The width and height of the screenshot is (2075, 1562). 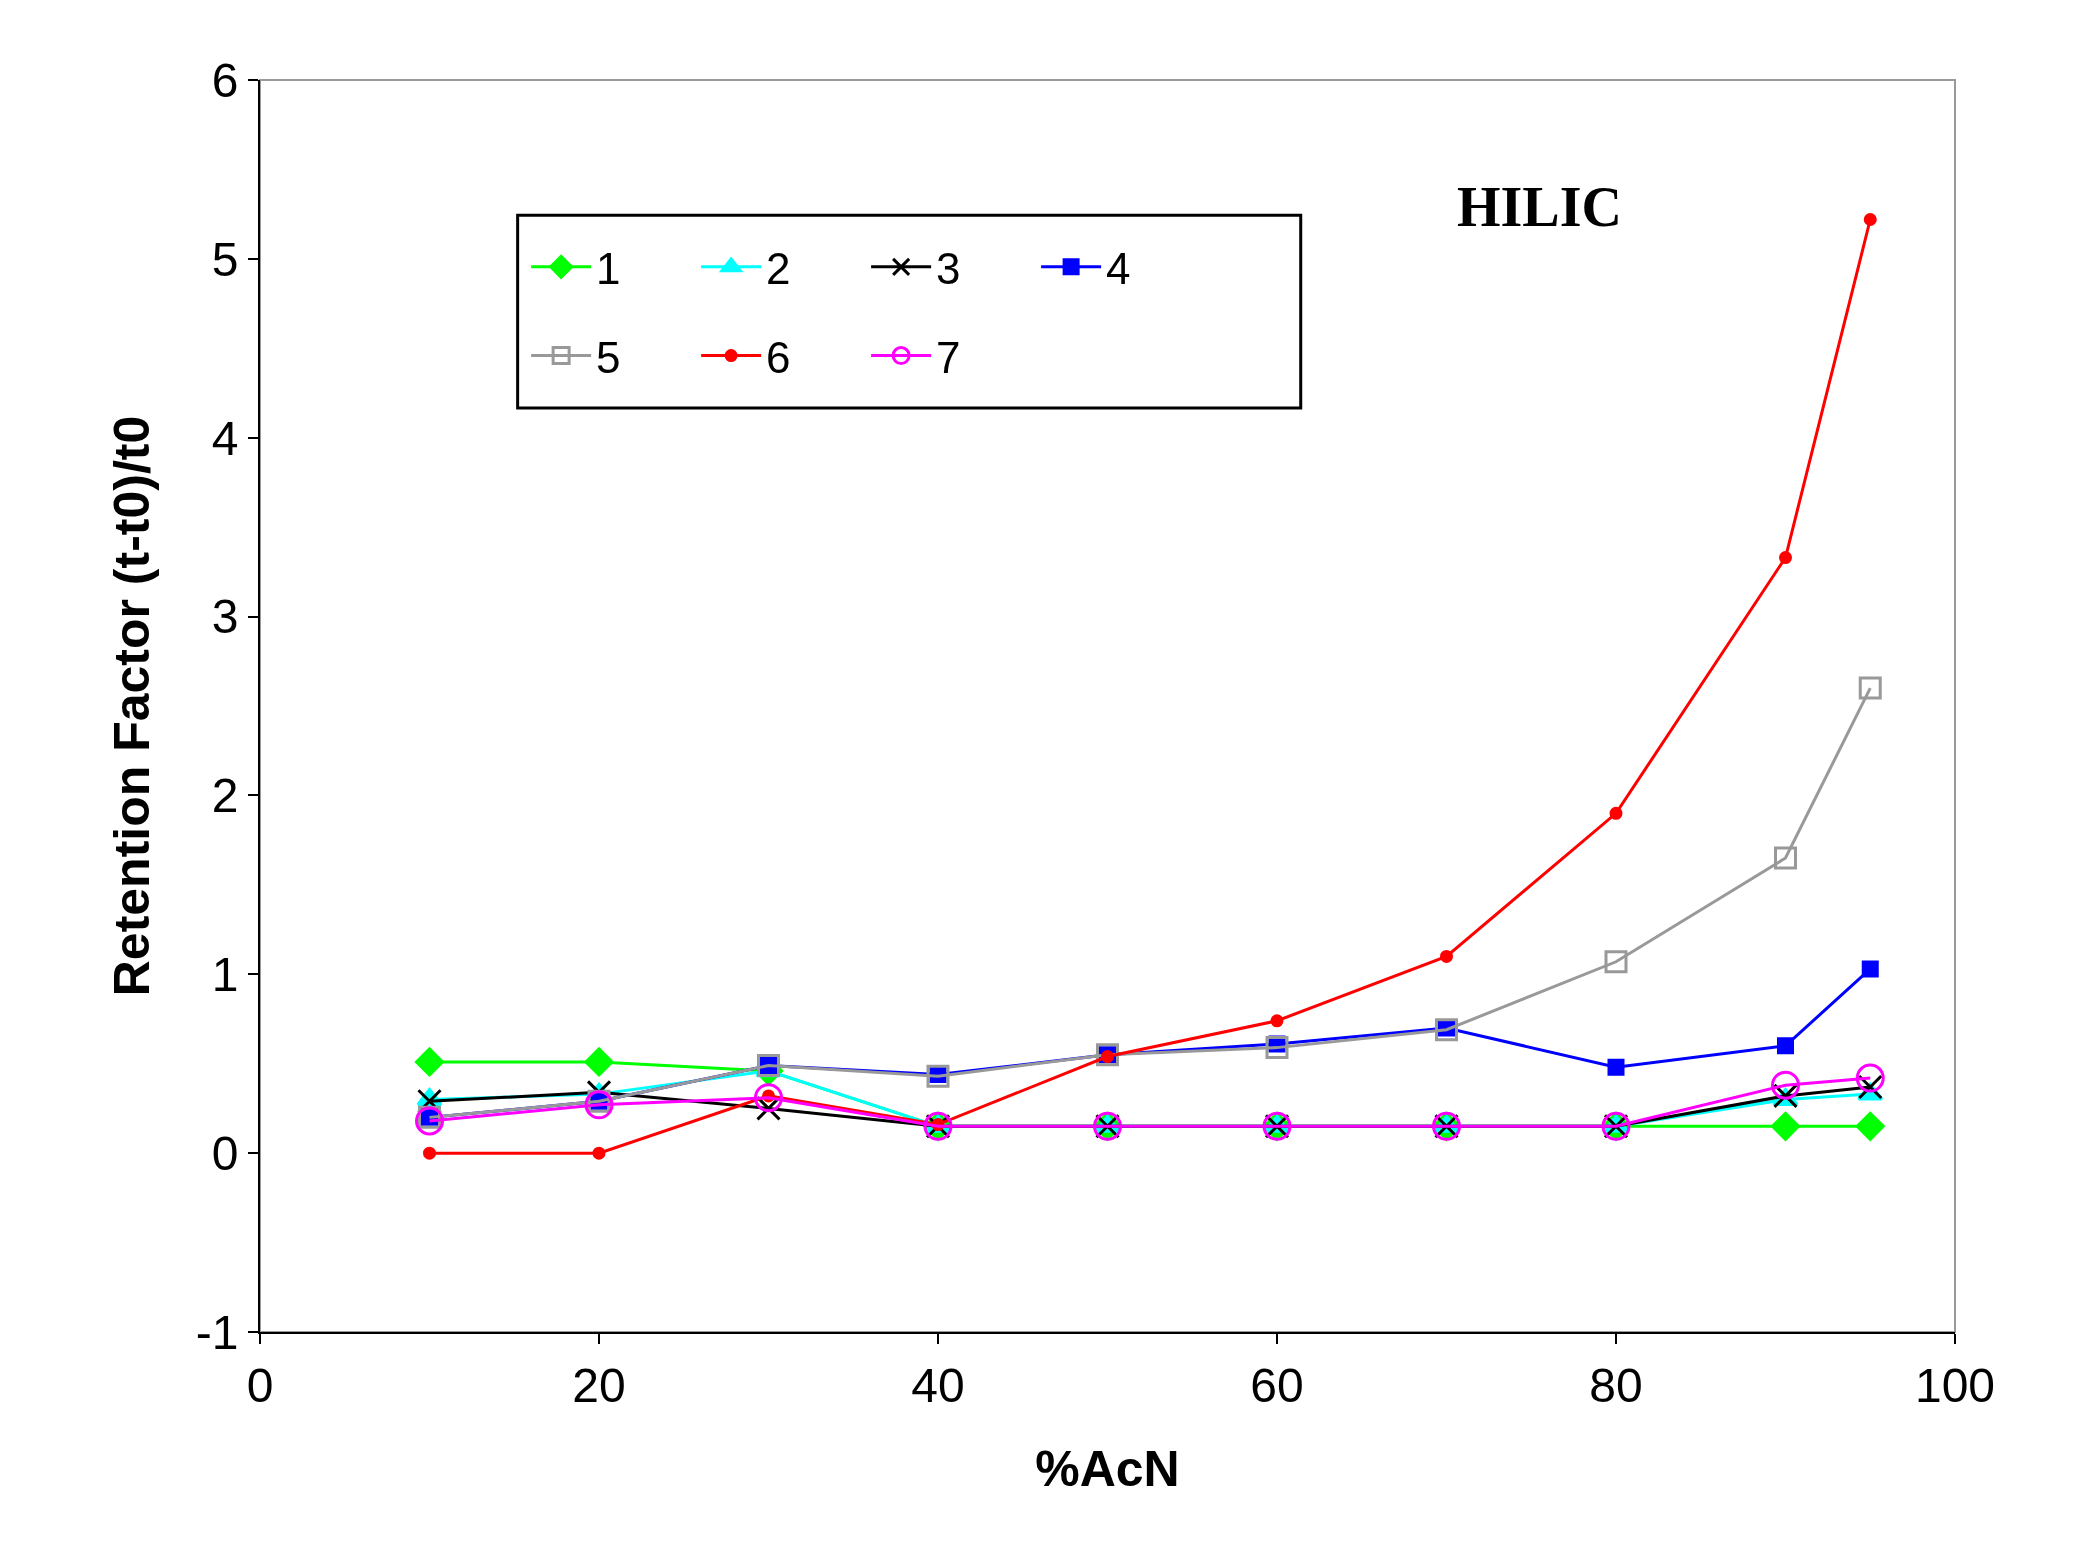 What do you see at coordinates (608, 357) in the screenshot?
I see `legend-label: 5` at bounding box center [608, 357].